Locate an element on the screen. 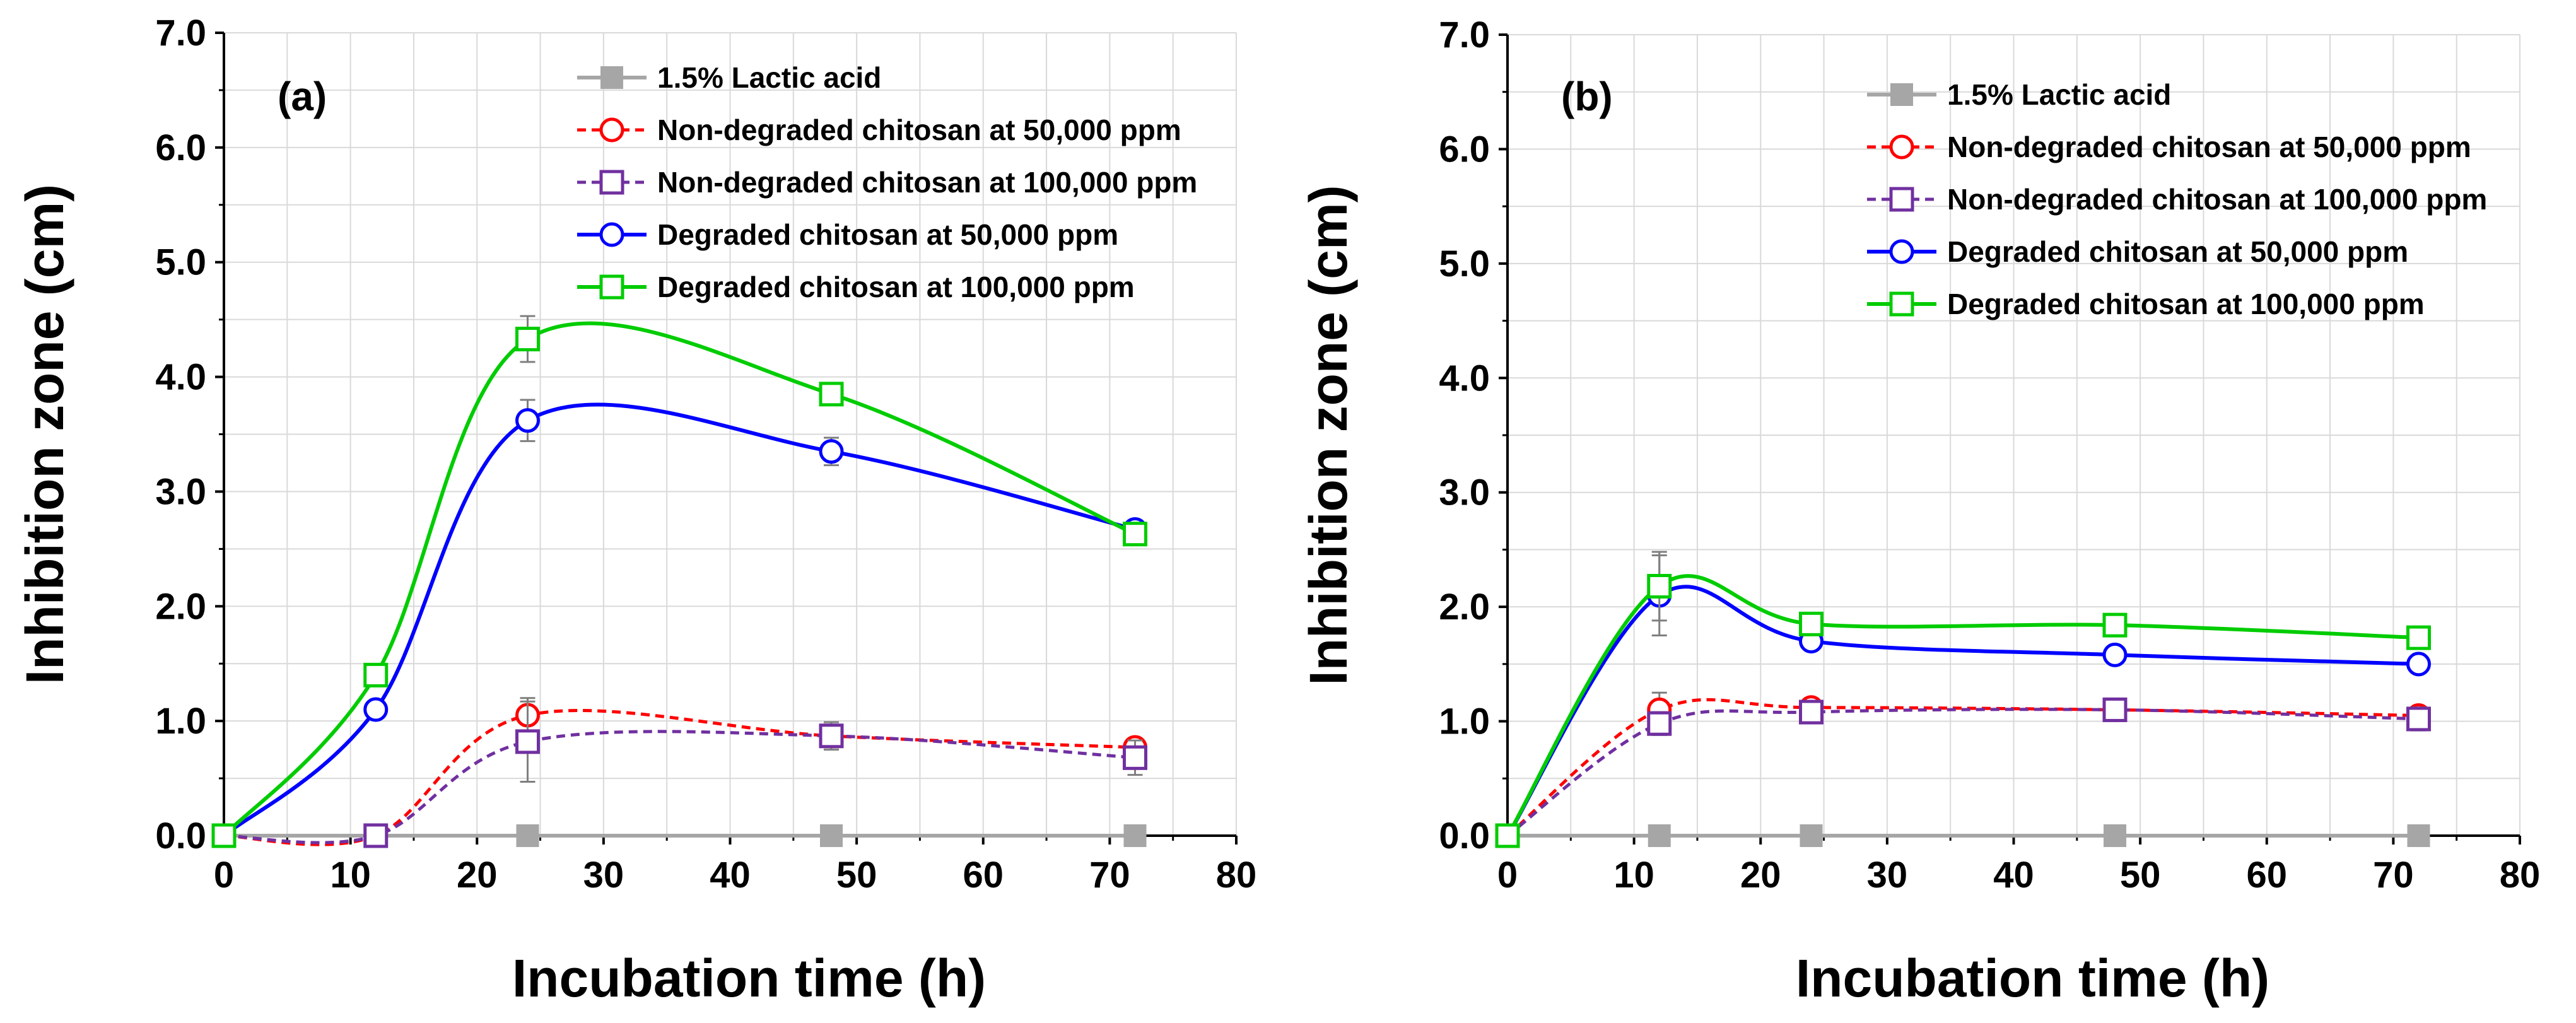 Image resolution: width=2576 pixels, height=1023 pixels. x-tick-label: 60 is located at coordinates (983, 875).